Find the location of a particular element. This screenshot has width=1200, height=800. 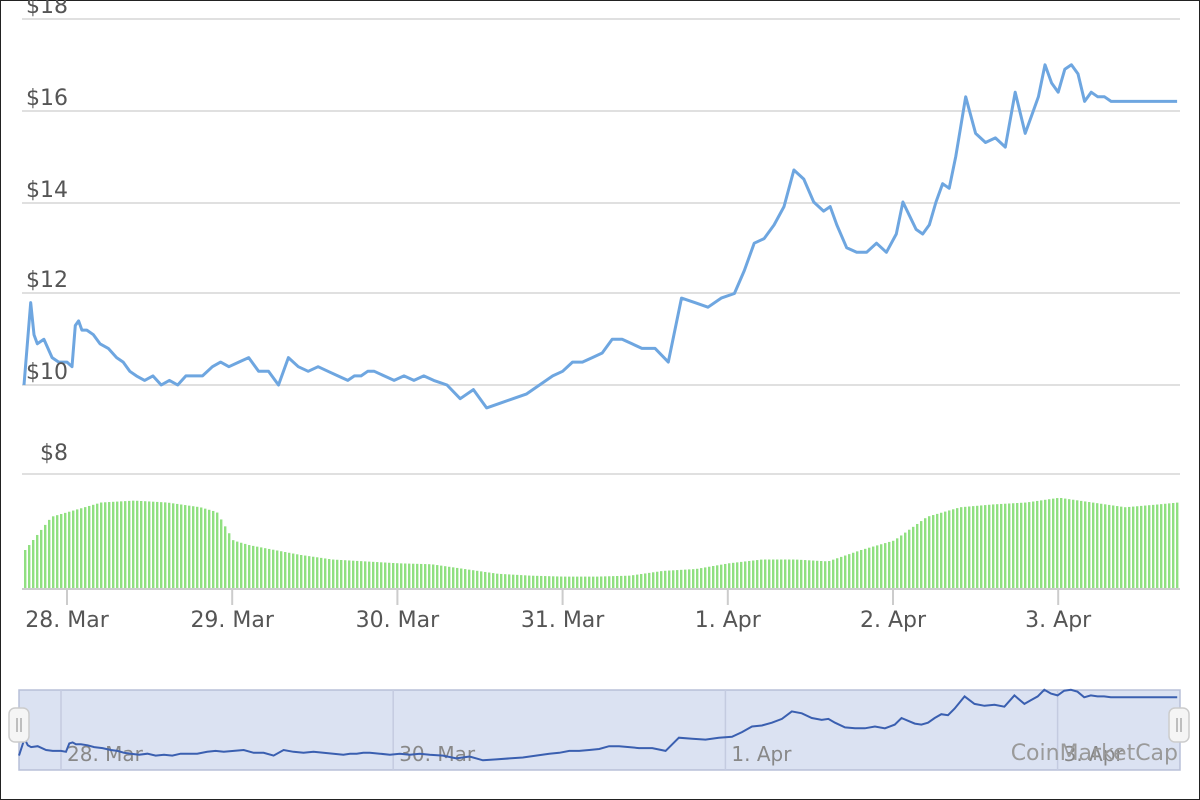

x-tick-label: 1. Apr is located at coordinates (728, 620).